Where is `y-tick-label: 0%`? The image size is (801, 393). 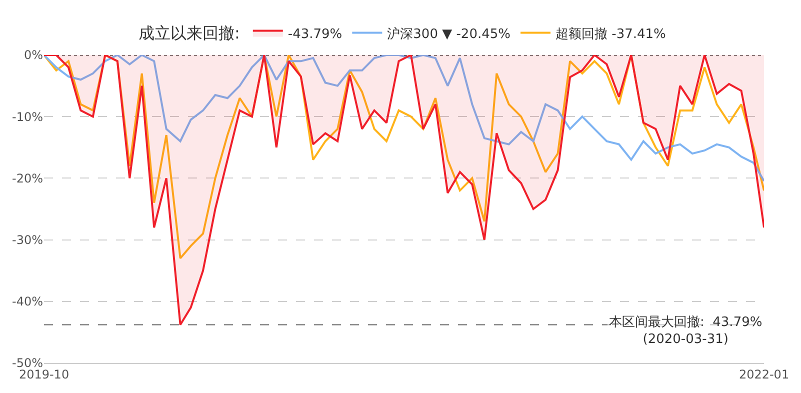
y-tick-label: 0% is located at coordinates (33, 55).